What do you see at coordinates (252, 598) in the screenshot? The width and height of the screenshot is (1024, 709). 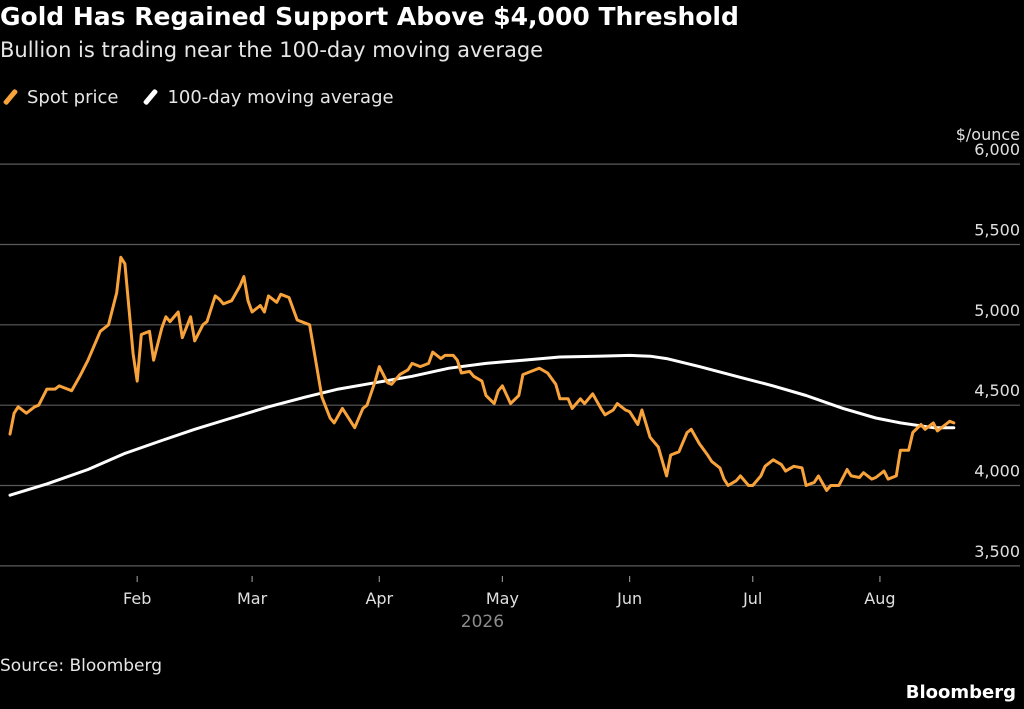 I see `x-tick-label-mar: Mar` at bounding box center [252, 598].